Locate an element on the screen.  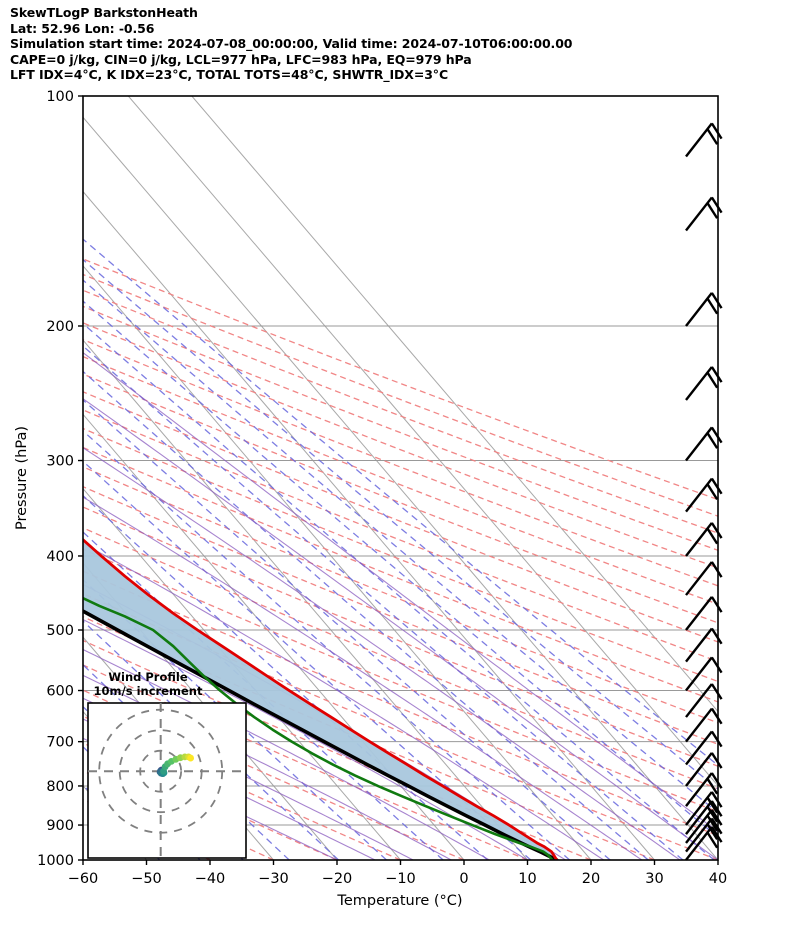
x-tick-label: −20 is located at coordinates (337, 879).